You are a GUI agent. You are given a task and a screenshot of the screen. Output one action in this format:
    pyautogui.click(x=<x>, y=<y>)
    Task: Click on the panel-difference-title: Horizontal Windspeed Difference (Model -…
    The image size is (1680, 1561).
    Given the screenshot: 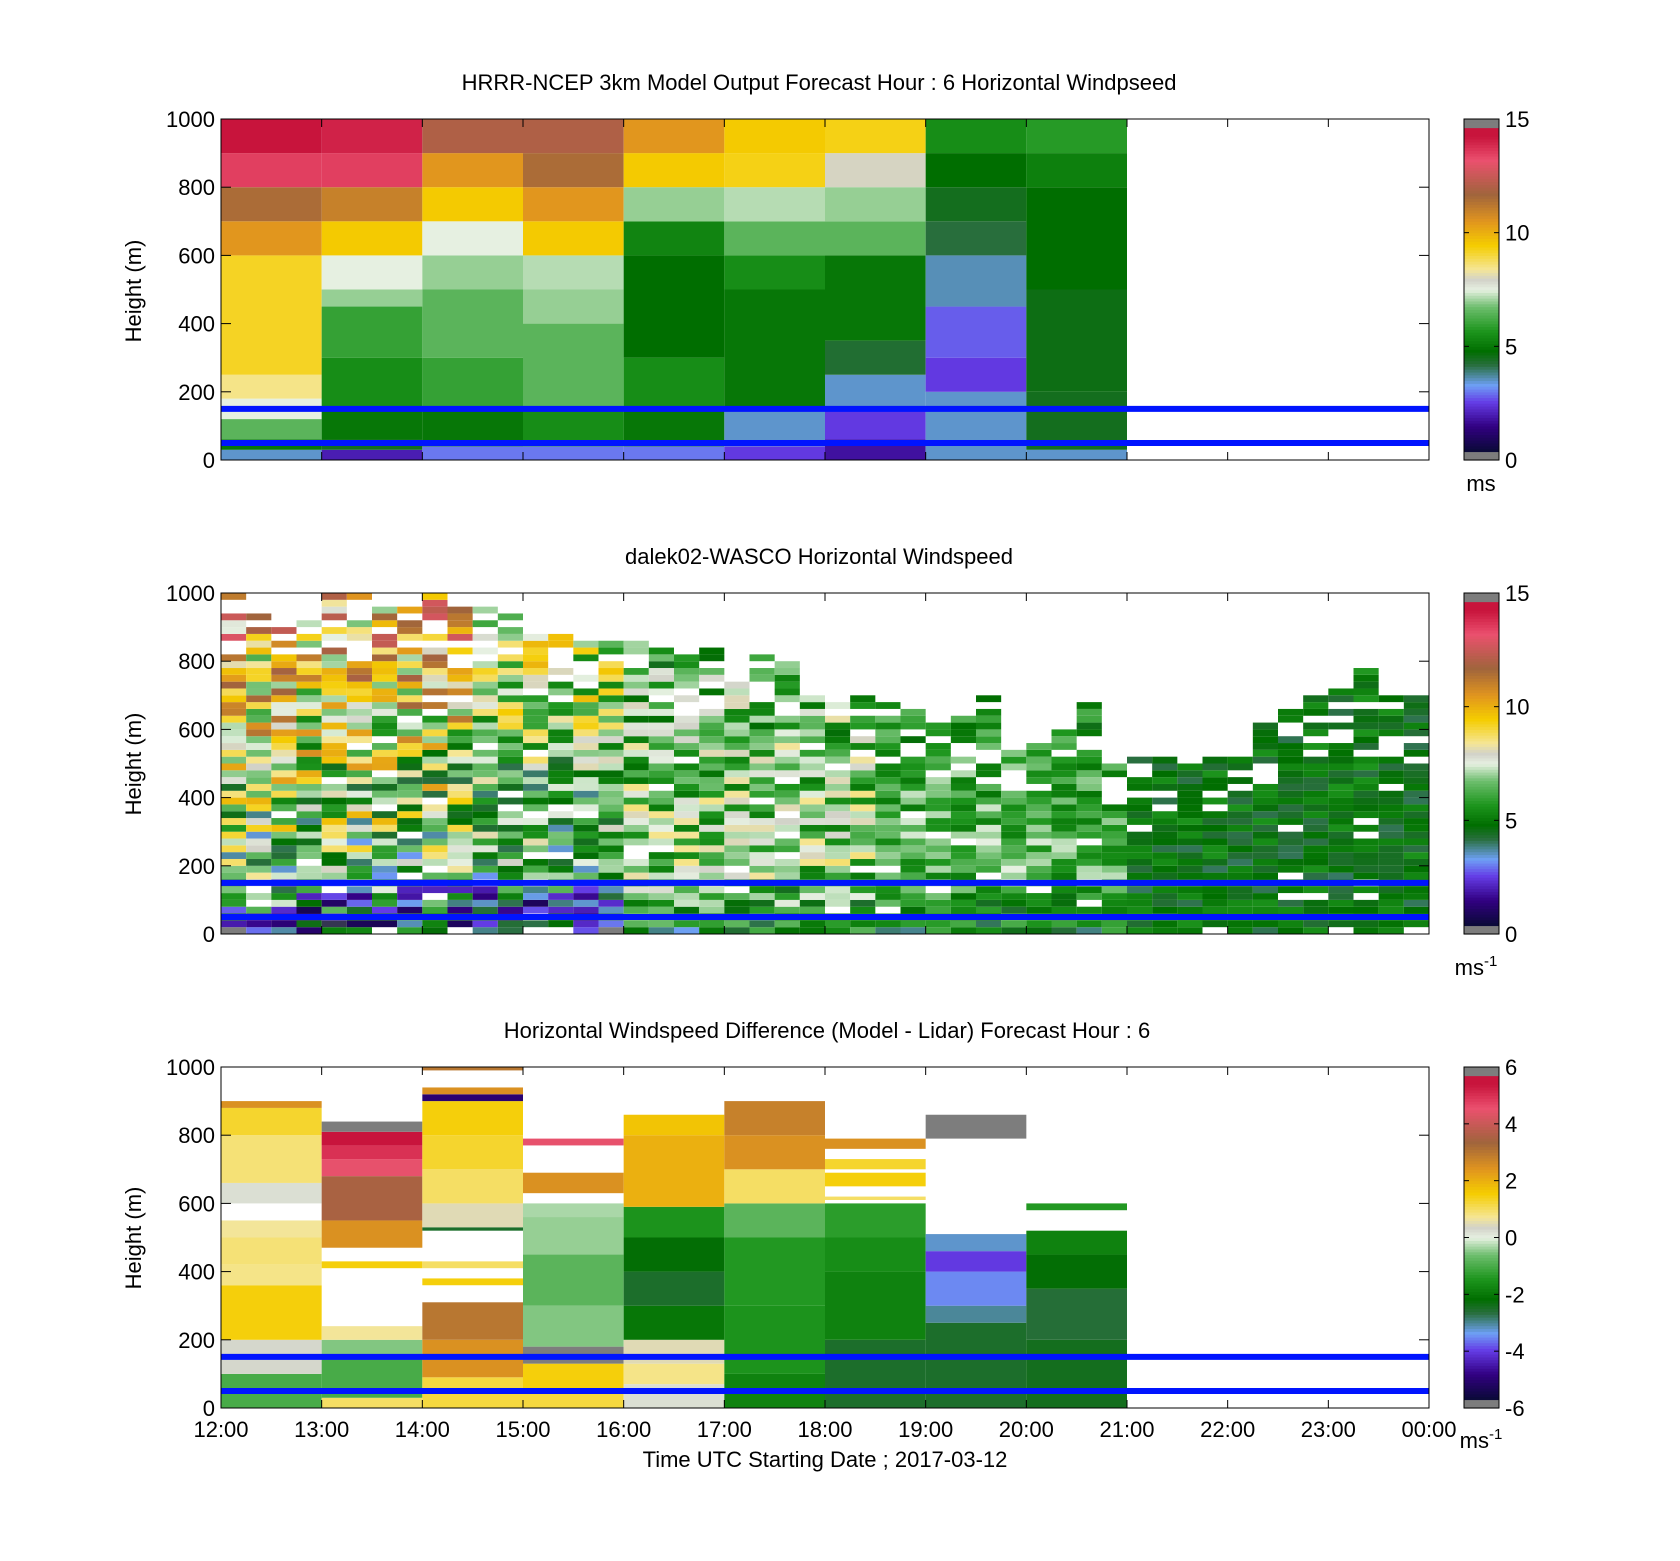 What is the action you would take?
    pyautogui.click(x=827, y=1030)
    